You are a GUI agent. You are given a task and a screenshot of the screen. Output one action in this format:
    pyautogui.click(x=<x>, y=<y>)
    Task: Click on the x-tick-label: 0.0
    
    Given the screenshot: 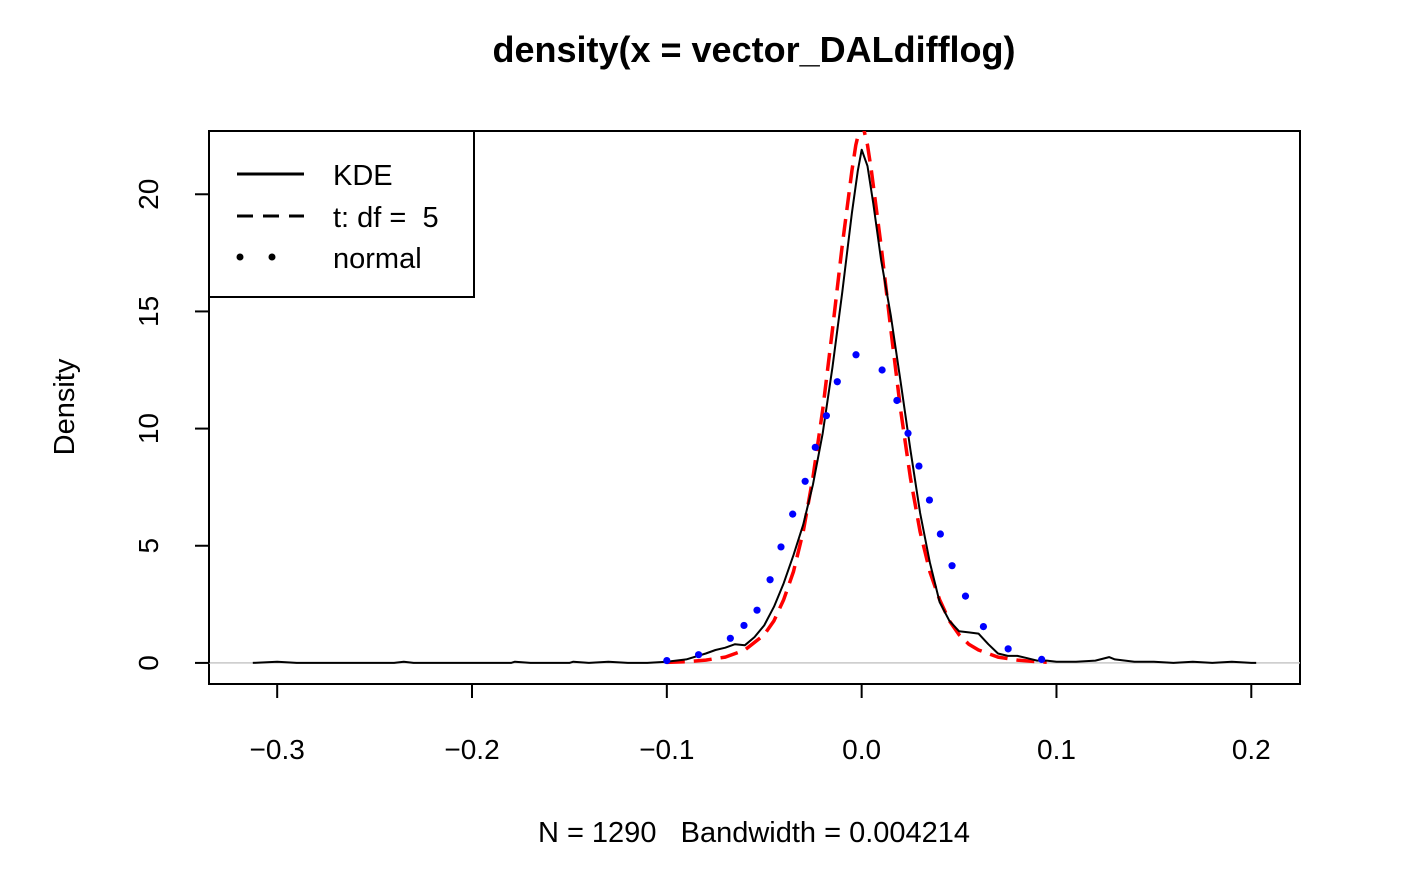 What is the action you would take?
    pyautogui.click(x=861, y=749)
    